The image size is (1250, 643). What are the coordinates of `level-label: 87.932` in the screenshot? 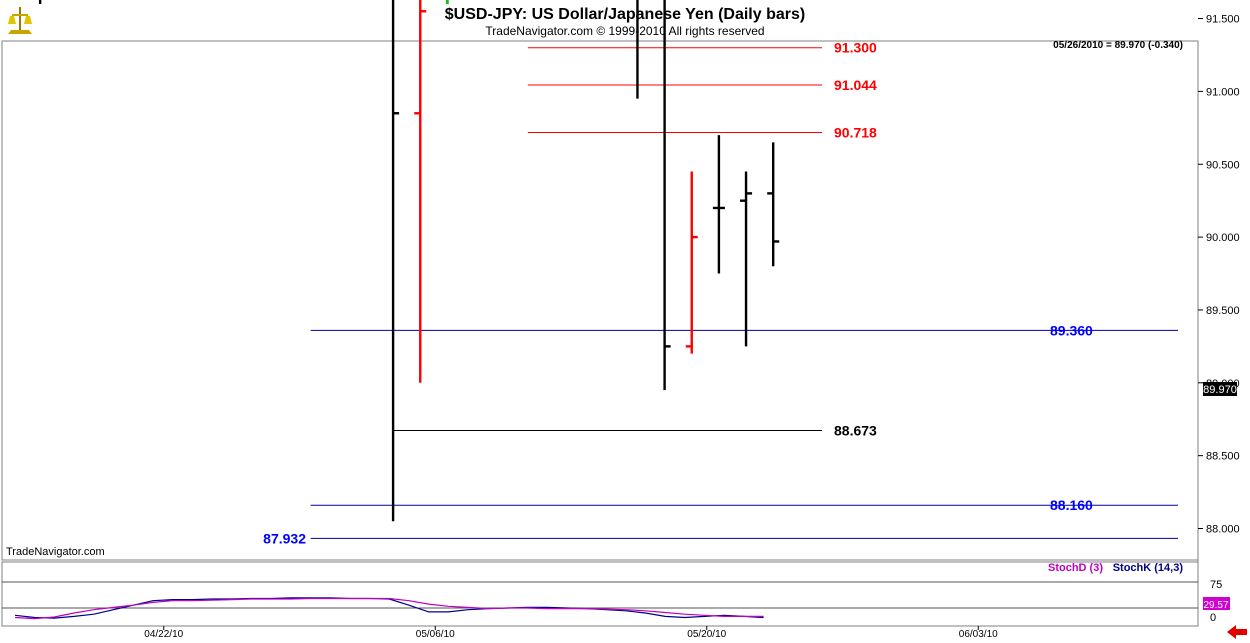 It's located at (284, 538).